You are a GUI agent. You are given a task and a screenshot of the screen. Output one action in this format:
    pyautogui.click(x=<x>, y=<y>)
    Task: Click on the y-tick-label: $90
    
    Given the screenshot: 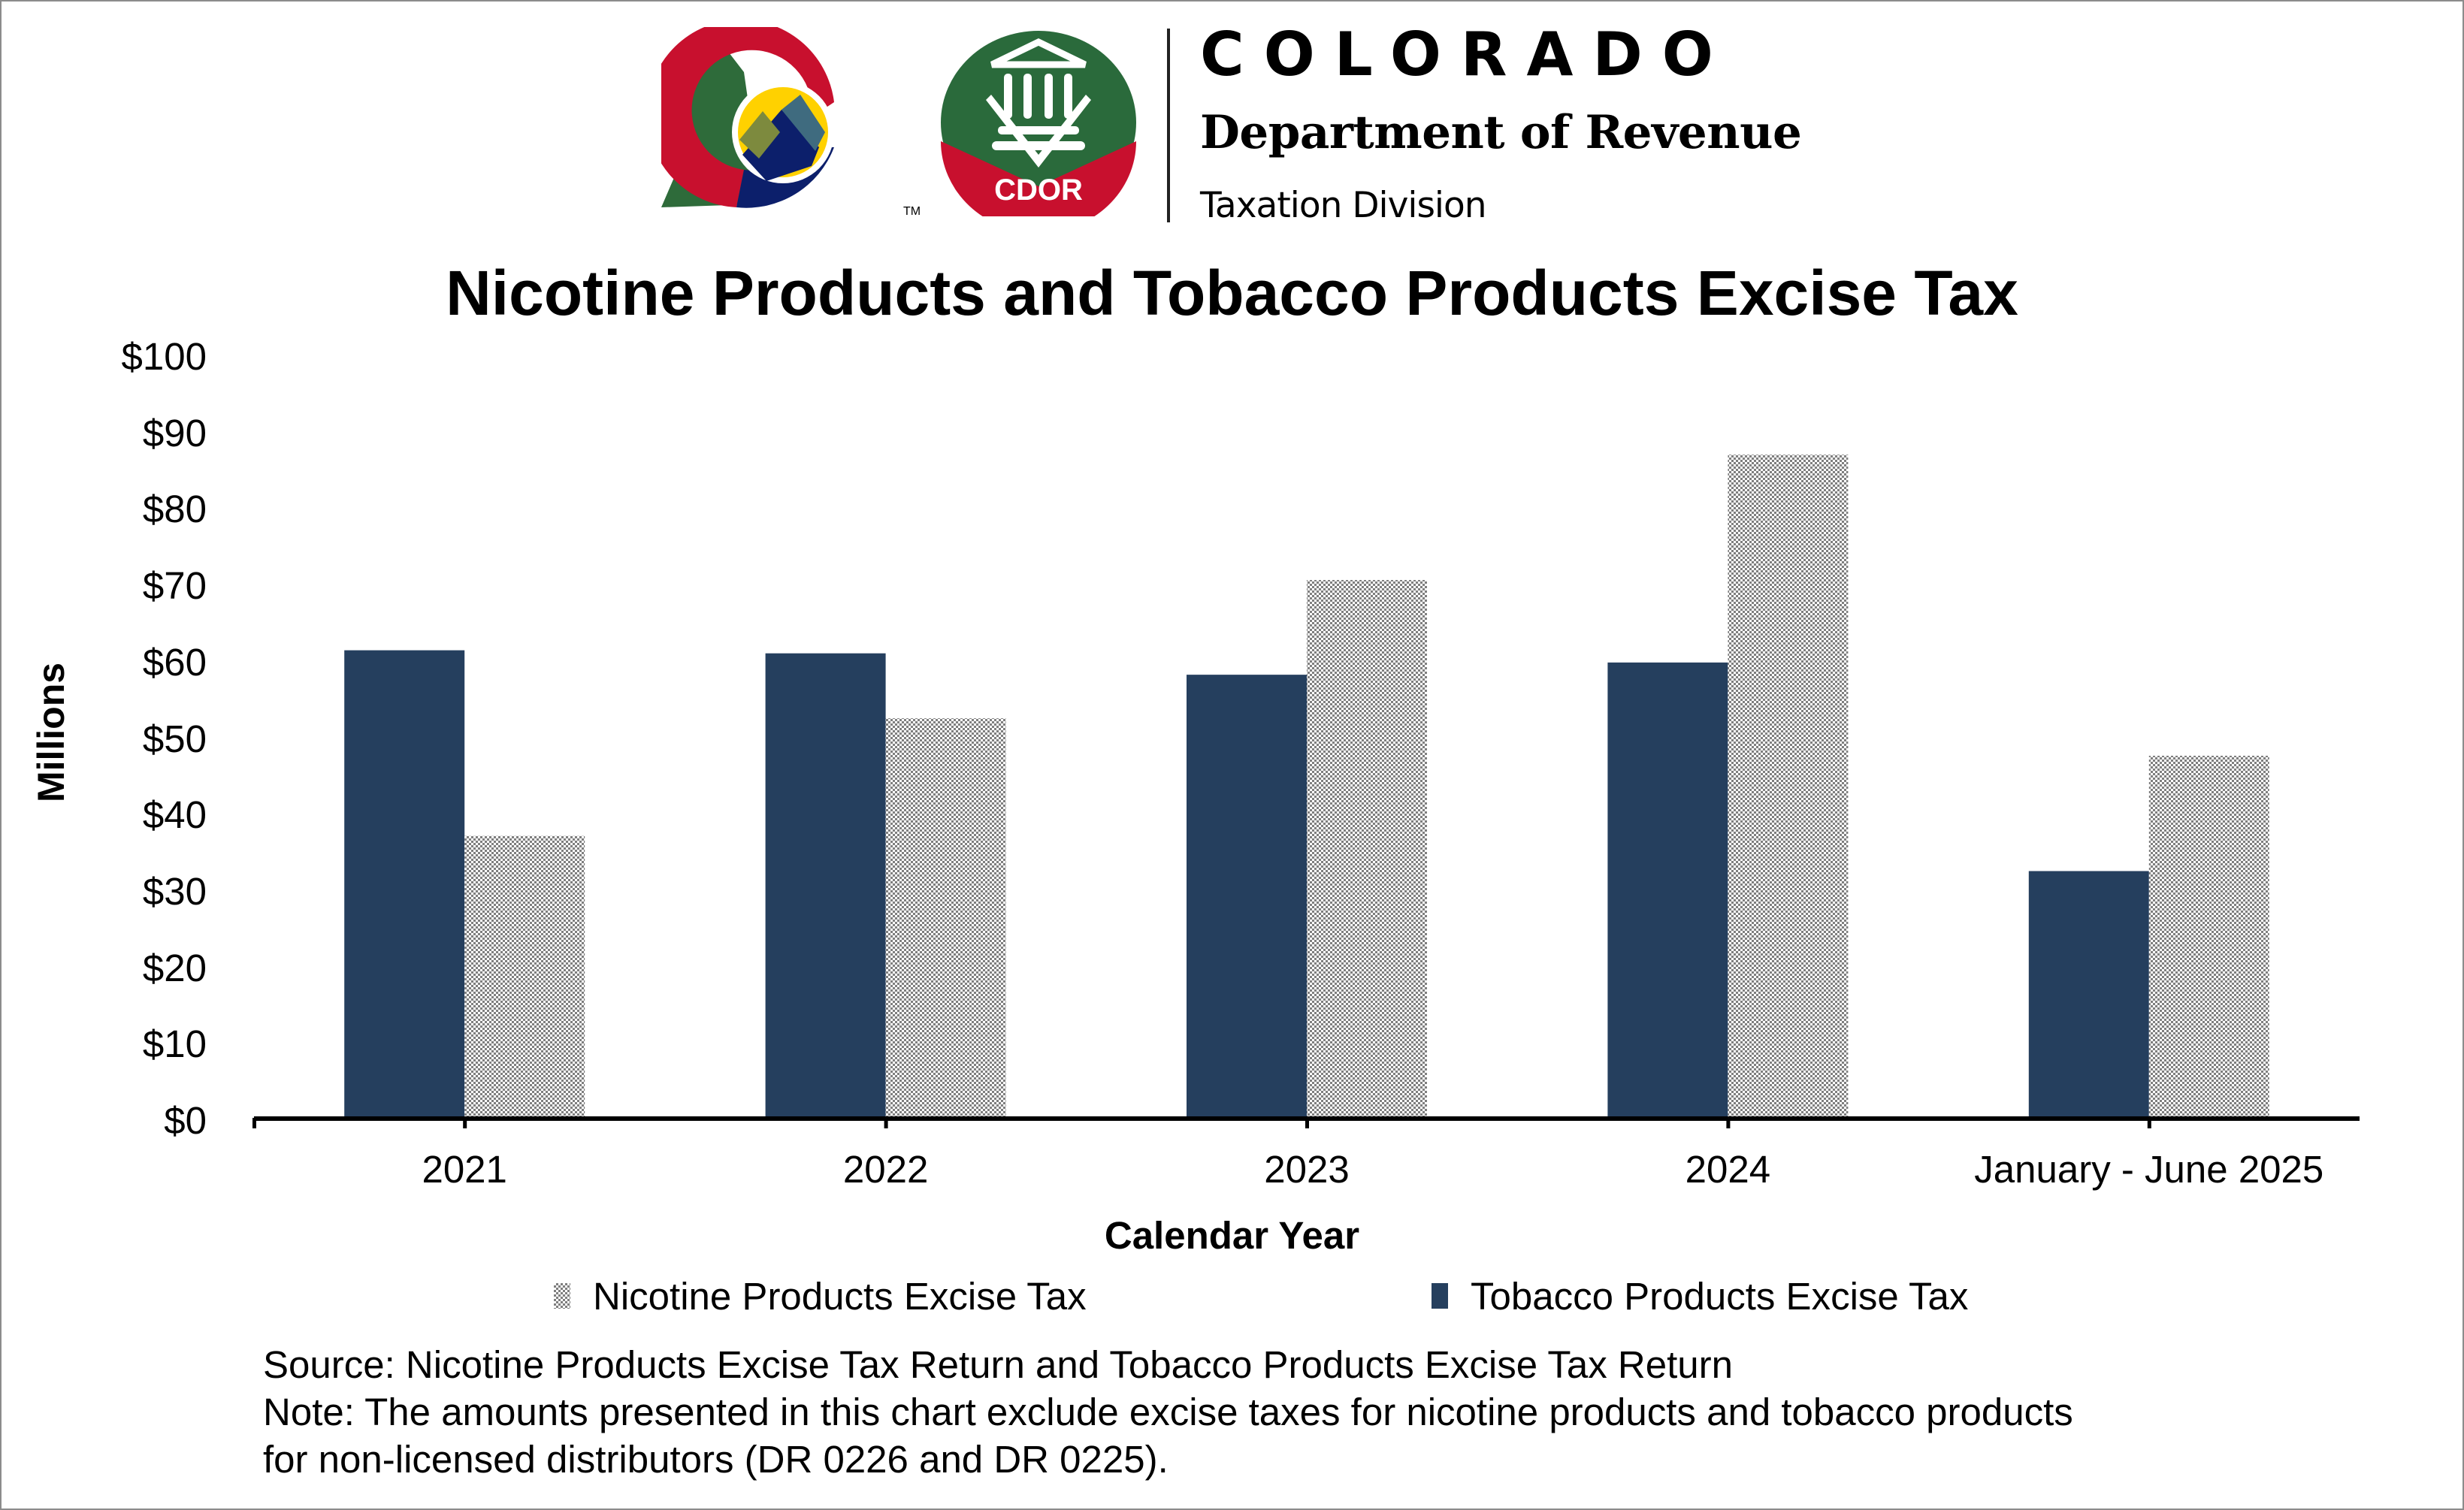 What is the action you would take?
    pyautogui.click(x=174, y=433)
    